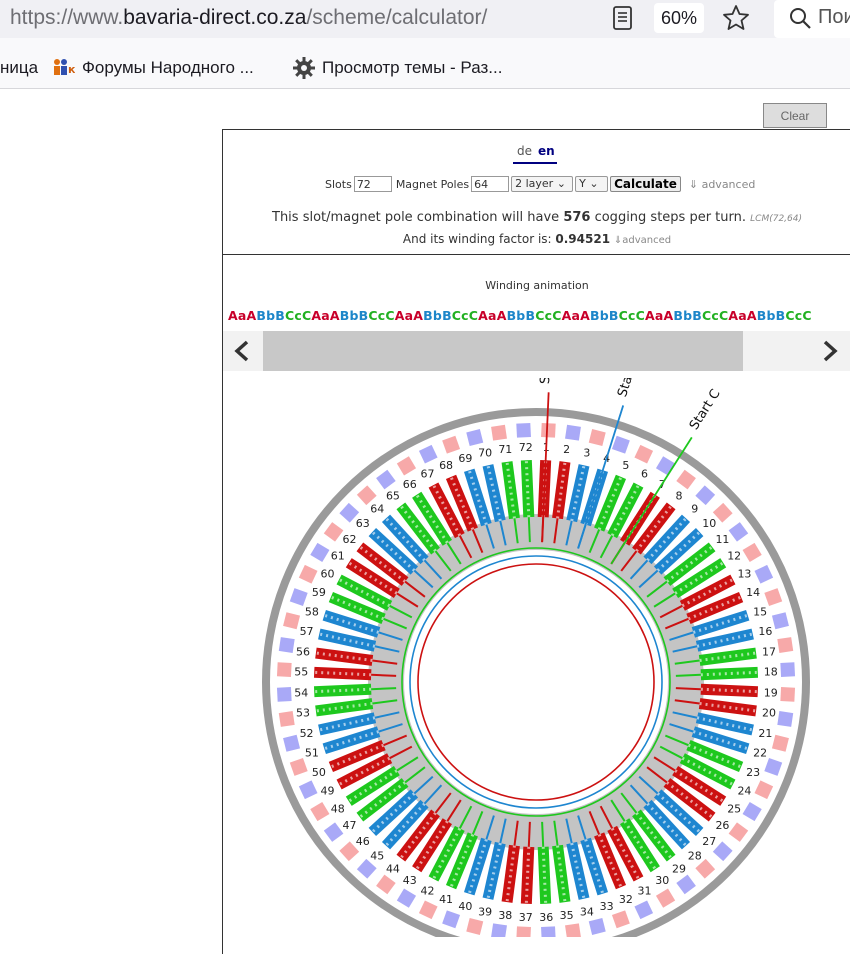 Image resolution: width=850 pixels, height=954 pixels. What do you see at coordinates (503, 351) in the screenshot?
I see `scrollbar-thumb` at bounding box center [503, 351].